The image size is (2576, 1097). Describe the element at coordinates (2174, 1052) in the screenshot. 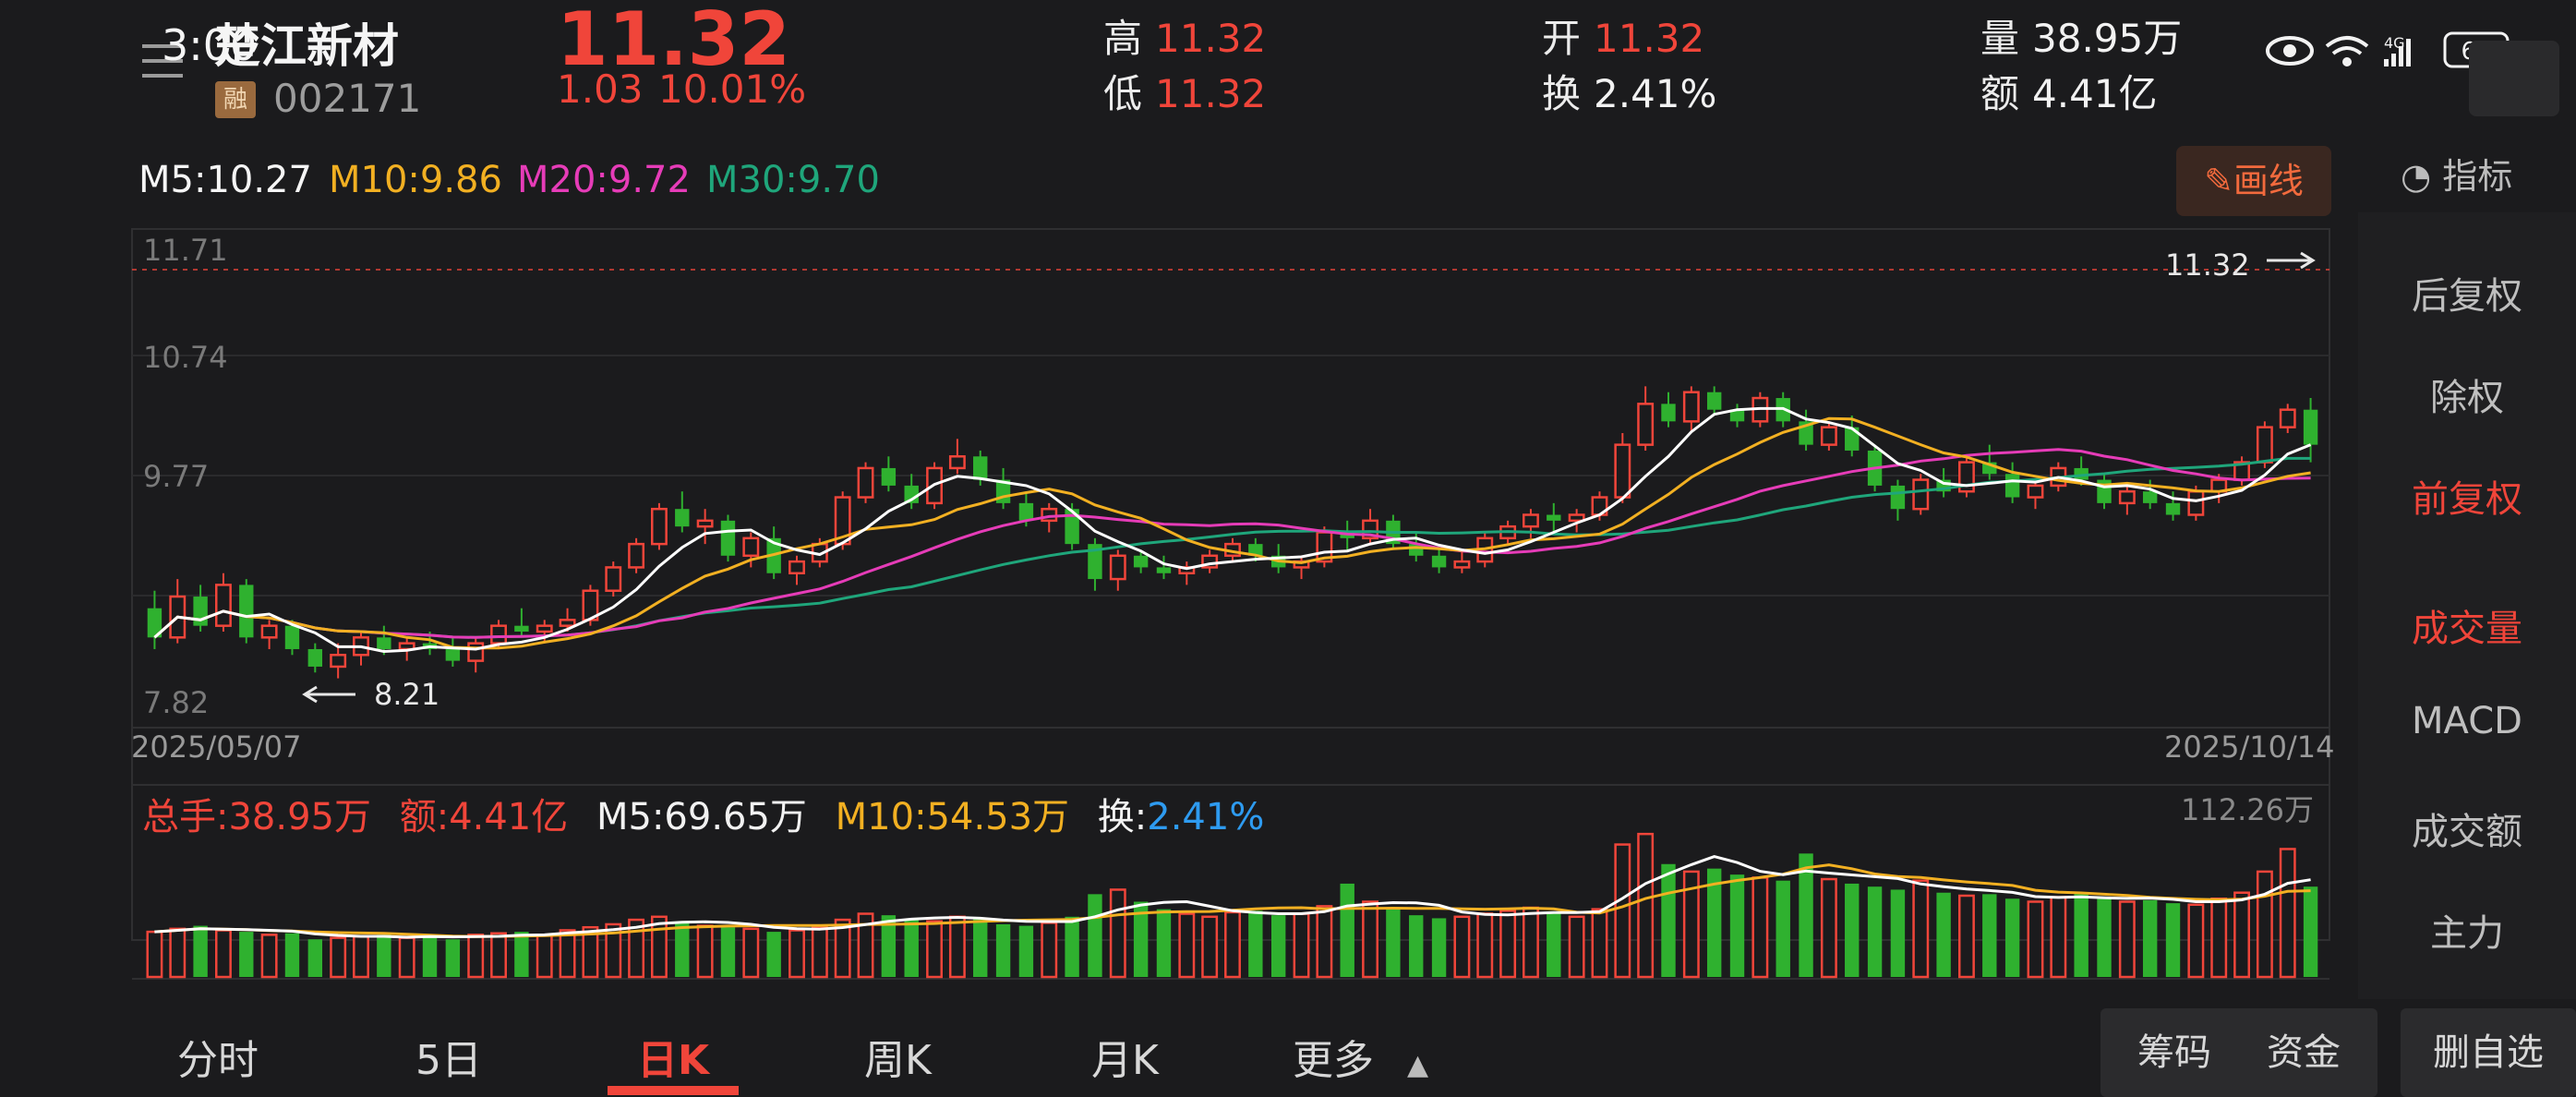

I see `chip-button: 筹码` at that location.